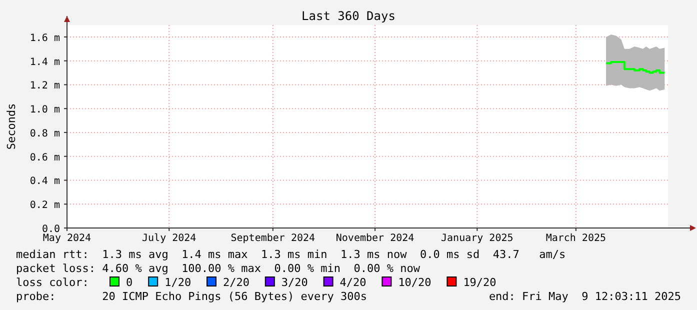 The image size is (697, 310). Describe the element at coordinates (52, 282) in the screenshot. I see `text: loss color:` at that location.